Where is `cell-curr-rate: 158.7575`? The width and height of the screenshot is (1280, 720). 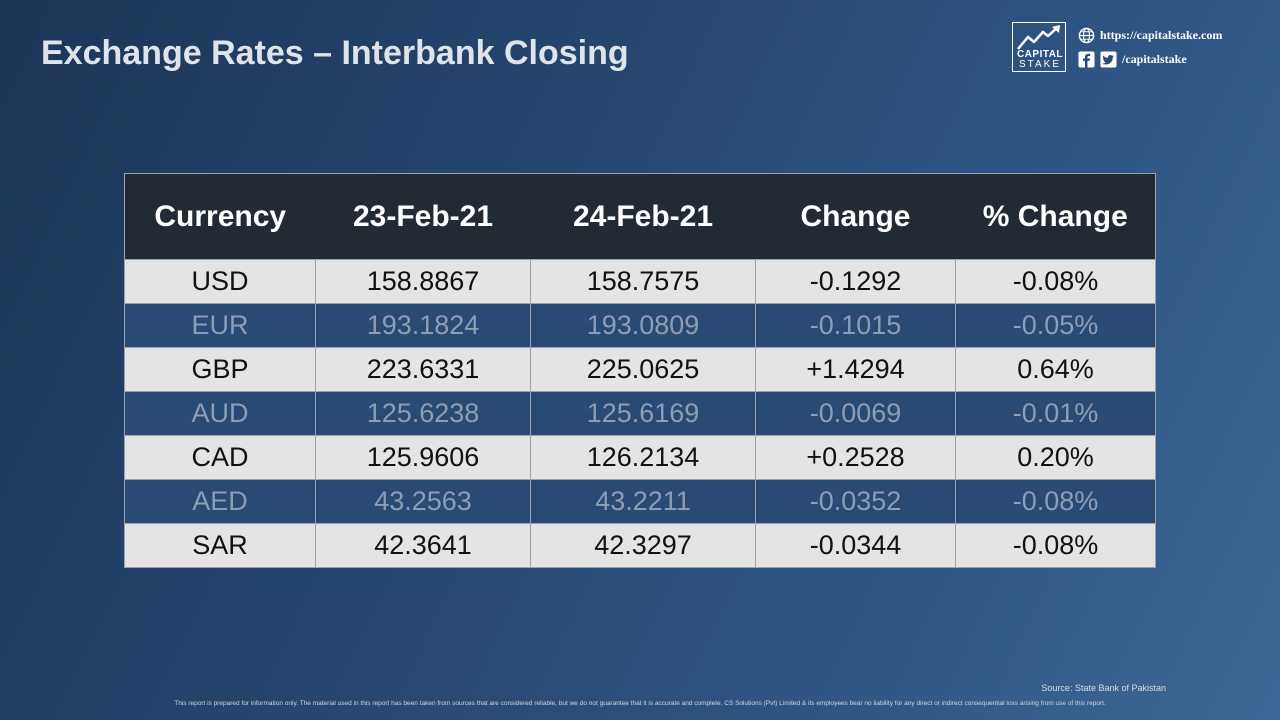
cell-curr-rate: 158.7575 is located at coordinates (643, 281).